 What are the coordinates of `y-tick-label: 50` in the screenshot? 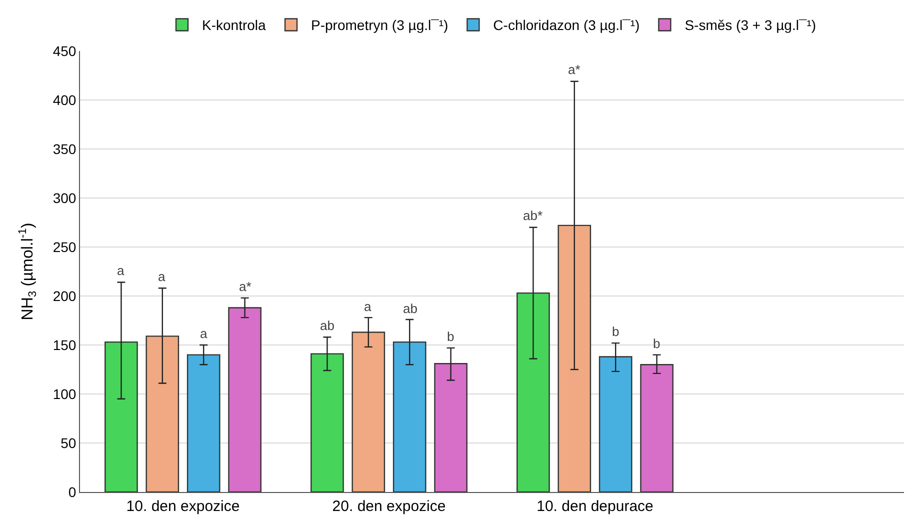 It's located at (68, 442).